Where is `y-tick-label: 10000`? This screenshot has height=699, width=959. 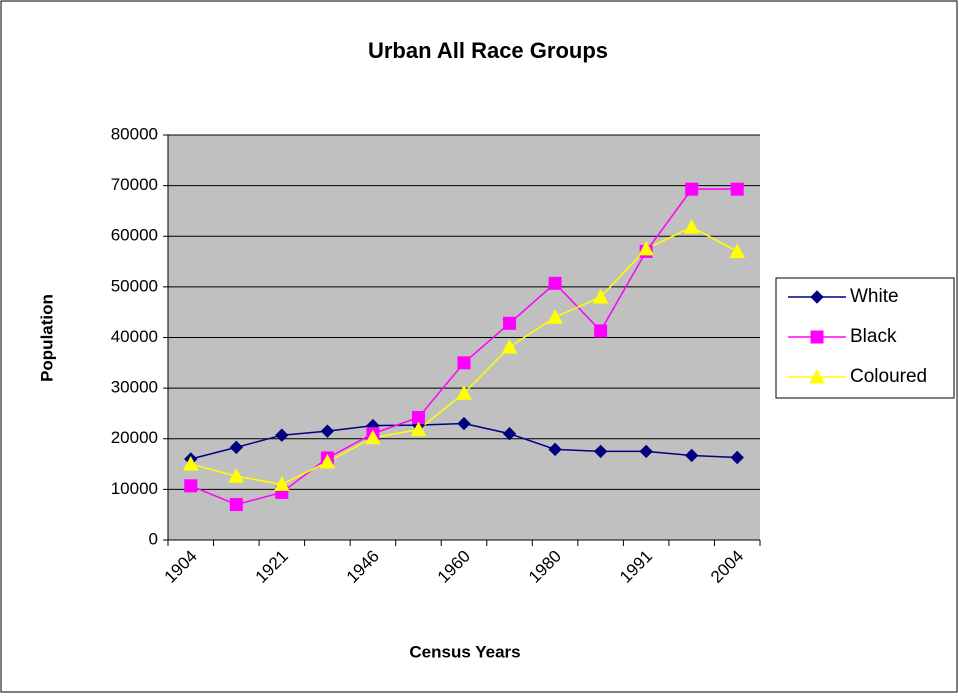
y-tick-label: 10000 is located at coordinates (134, 488).